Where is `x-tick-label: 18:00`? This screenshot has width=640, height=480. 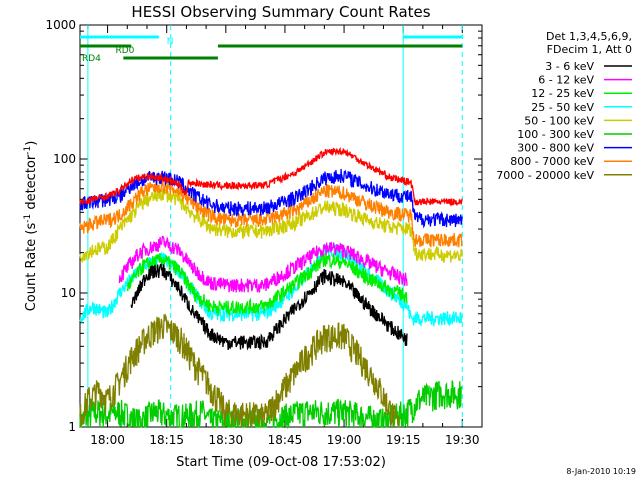
x-tick-label: 18:00 is located at coordinates (107, 440).